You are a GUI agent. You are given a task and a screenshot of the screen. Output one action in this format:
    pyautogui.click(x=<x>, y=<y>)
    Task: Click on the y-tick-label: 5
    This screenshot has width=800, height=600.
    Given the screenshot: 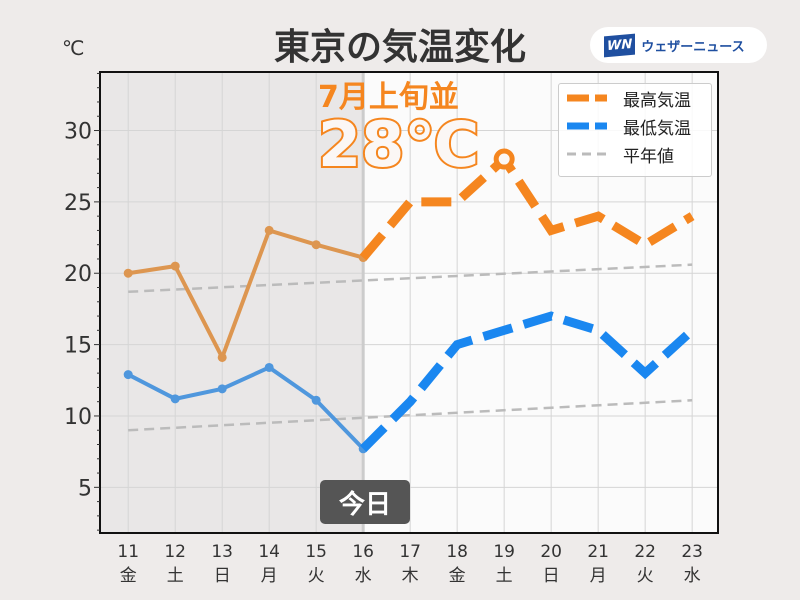 What is the action you would take?
    pyautogui.click(x=85, y=488)
    